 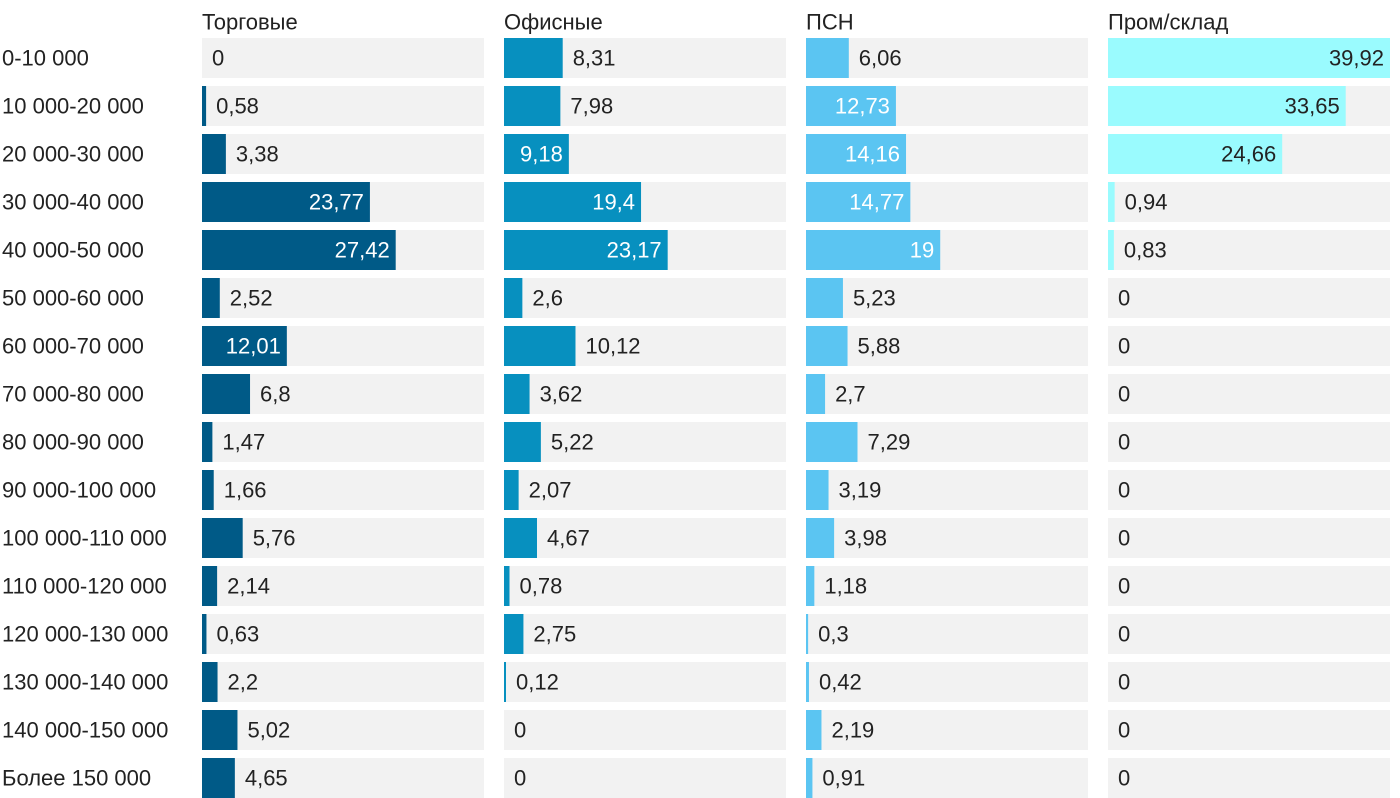 I want to click on value-label: 2,14, so click(x=248, y=586).